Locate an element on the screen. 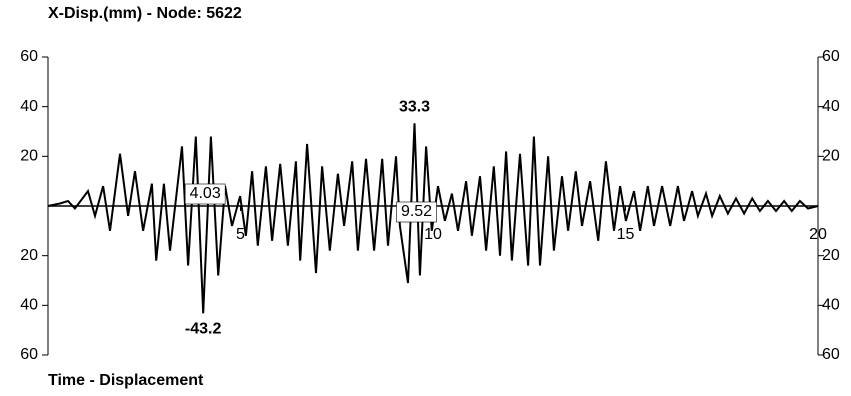 This screenshot has height=396, width=851. chart-title: X-Disp.(mm) - Node: 5622 is located at coordinates (145, 13).